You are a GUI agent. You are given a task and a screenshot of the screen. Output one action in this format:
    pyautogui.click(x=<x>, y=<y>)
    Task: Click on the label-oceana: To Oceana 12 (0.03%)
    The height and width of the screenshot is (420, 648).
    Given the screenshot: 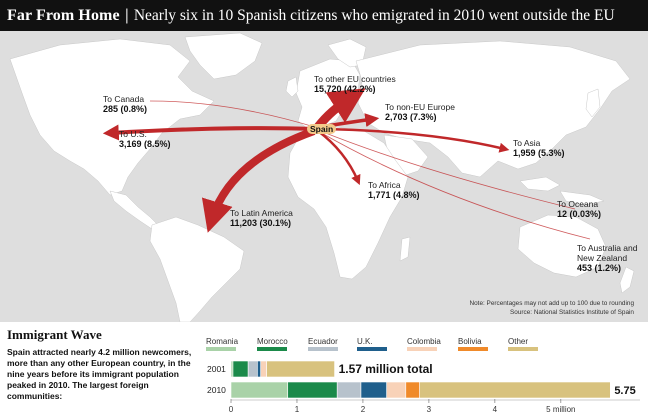 What is the action you would take?
    pyautogui.click(x=579, y=209)
    